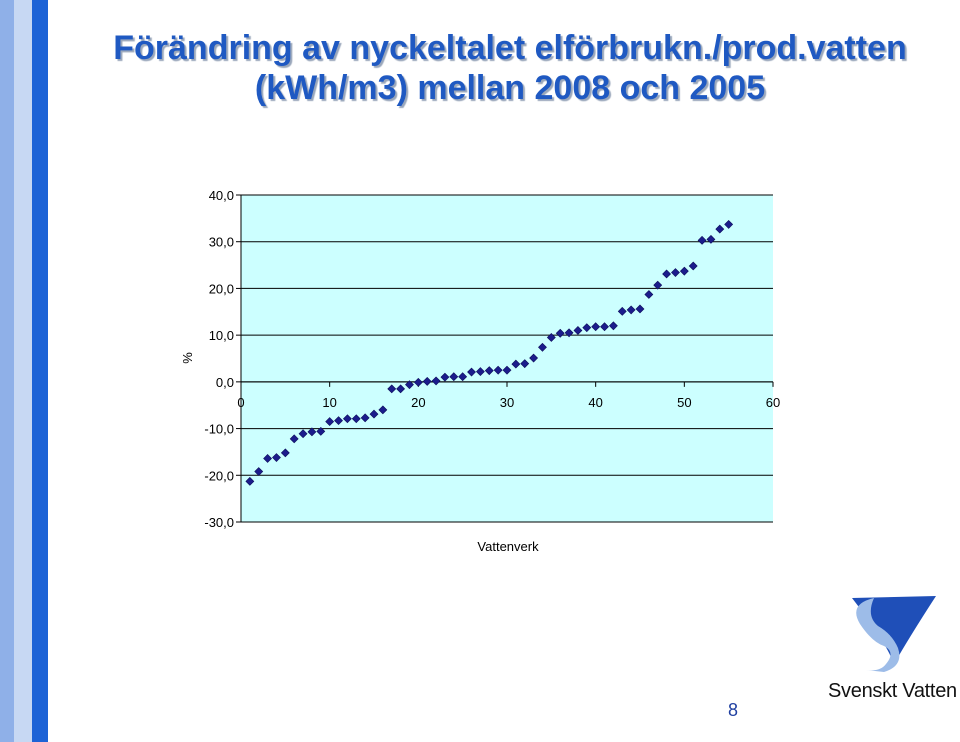  Describe the element at coordinates (733, 710) in the screenshot. I see `page-number: 8` at that location.